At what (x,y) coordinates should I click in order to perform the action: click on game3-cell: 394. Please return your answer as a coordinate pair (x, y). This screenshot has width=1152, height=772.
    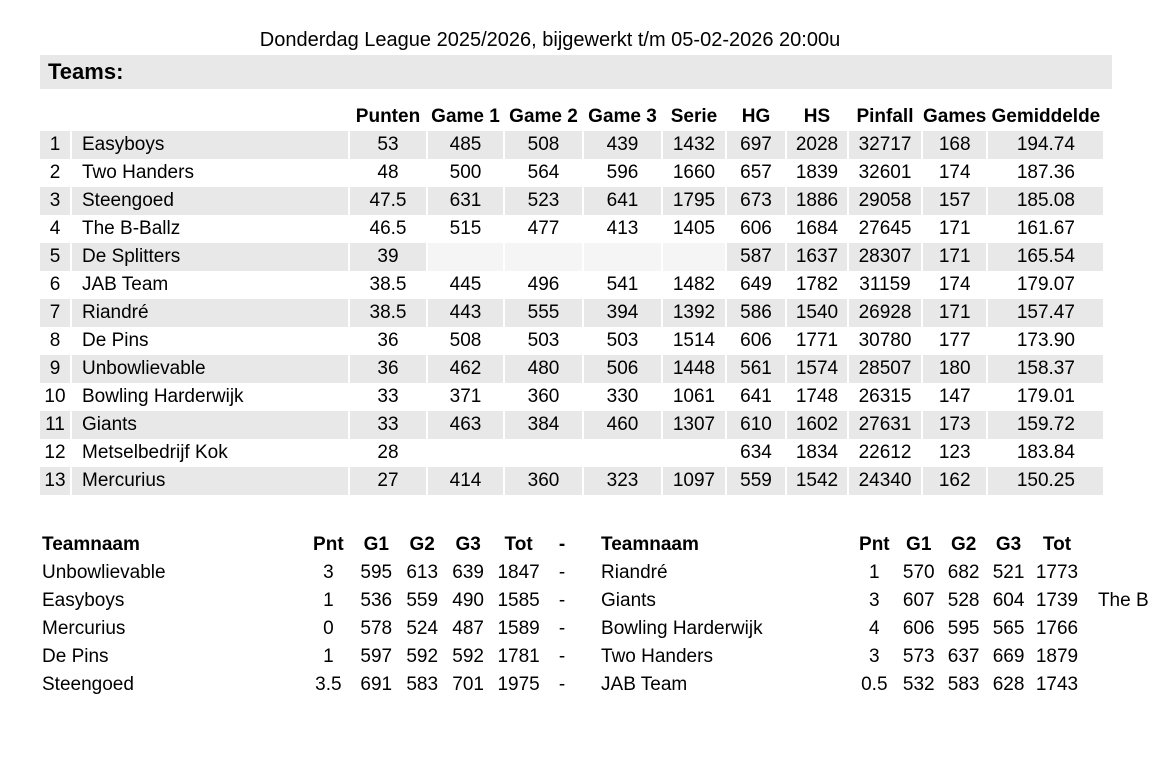
    Looking at the image, I should click on (622, 313).